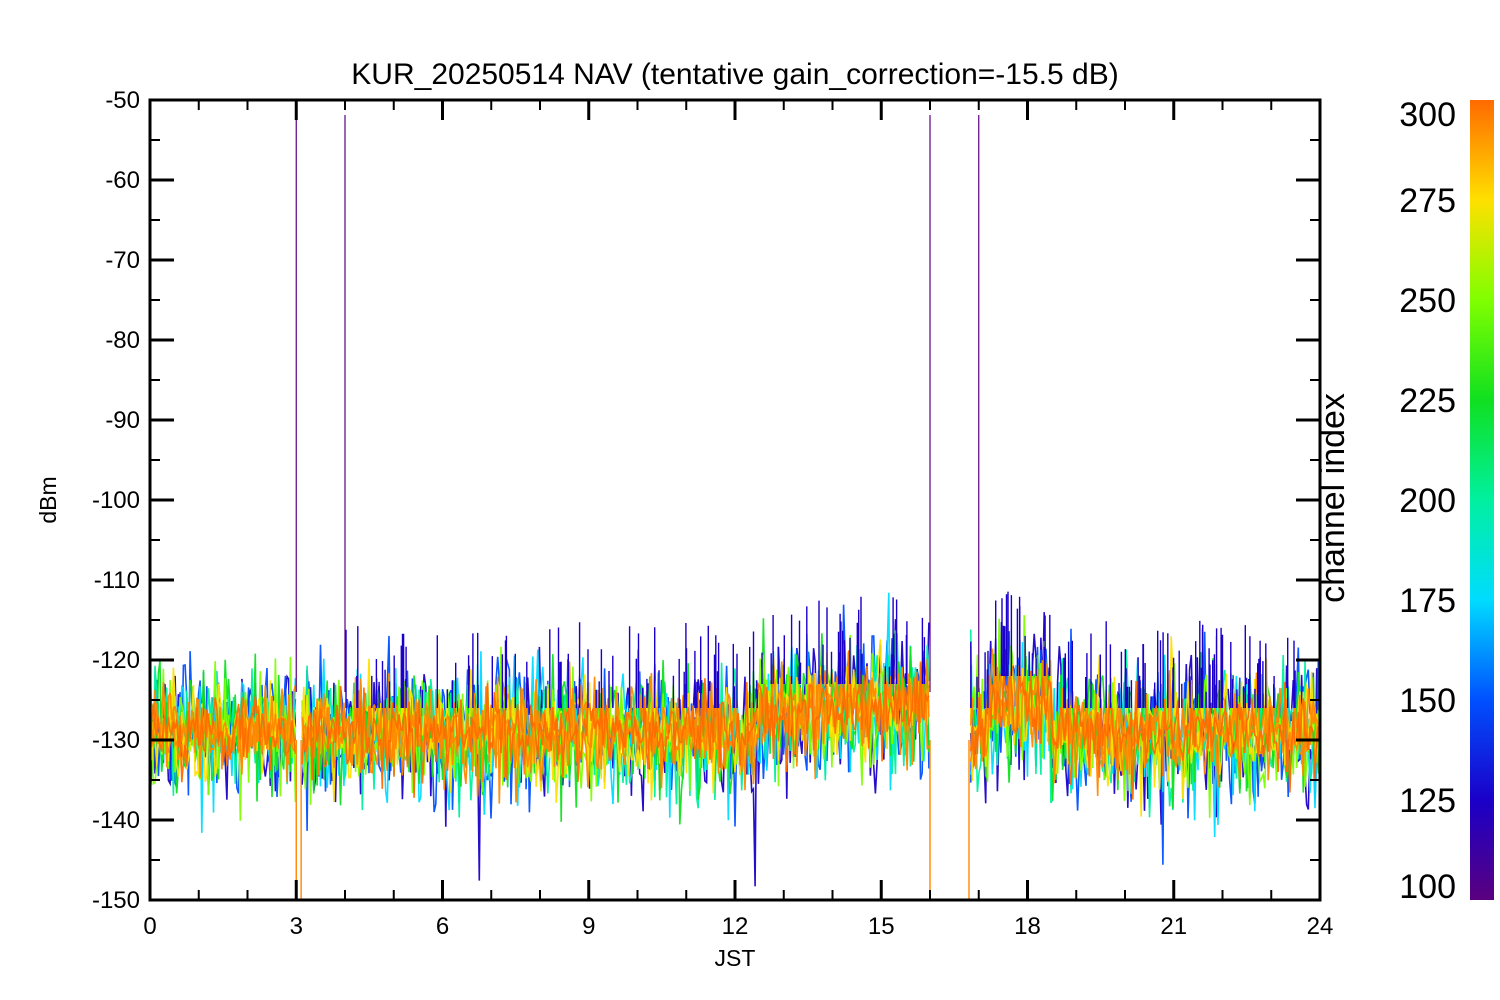 Image resolution: width=1500 pixels, height=1000 pixels. What do you see at coordinates (149, 926) in the screenshot?
I see `x-tick-label: 0` at bounding box center [149, 926].